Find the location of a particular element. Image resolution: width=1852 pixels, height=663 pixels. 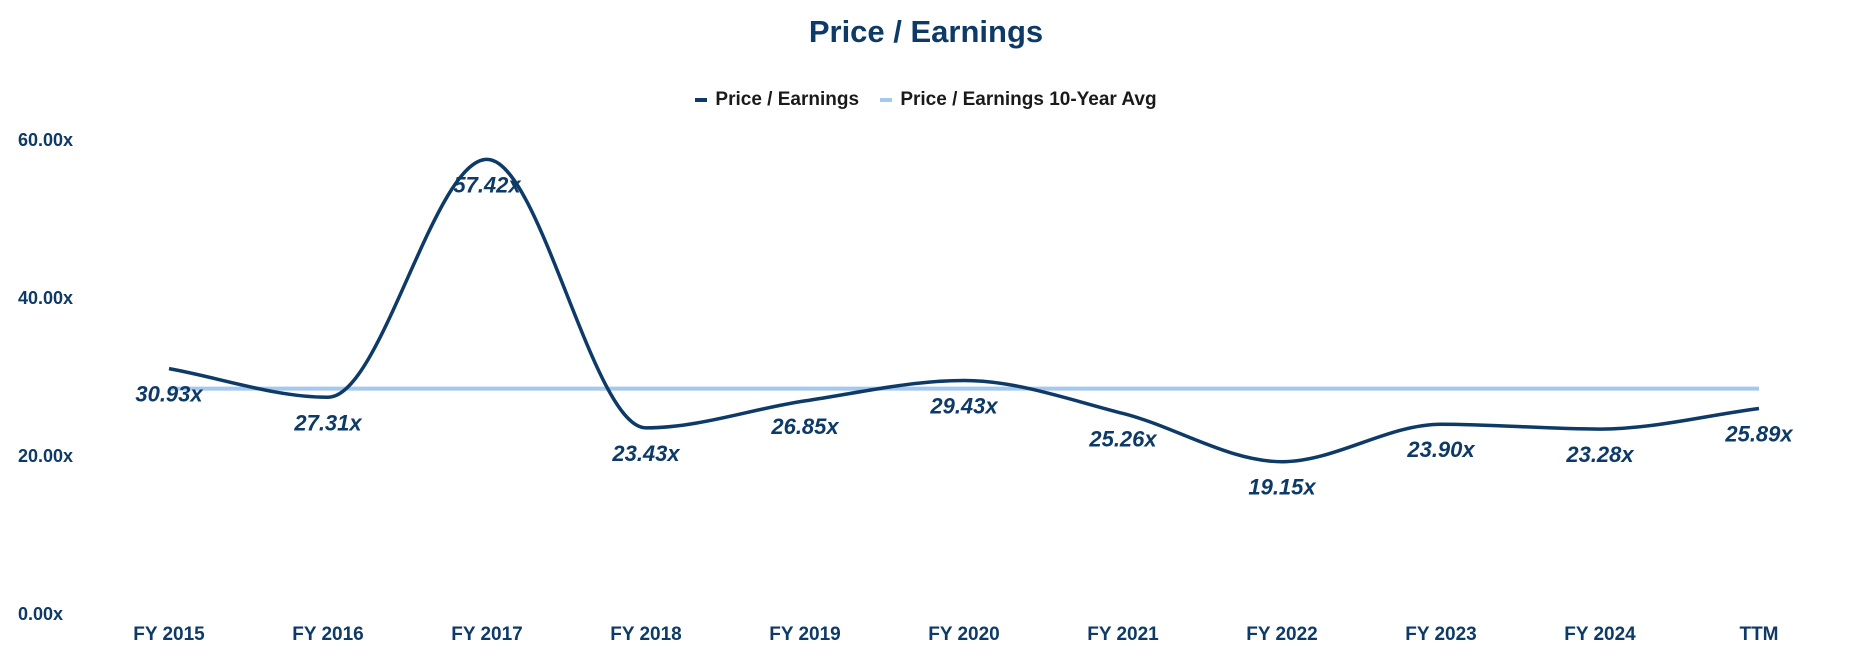

legend-item-pe-avg: Price / Earnings 10-Year Avg is located at coordinates (1018, 100).